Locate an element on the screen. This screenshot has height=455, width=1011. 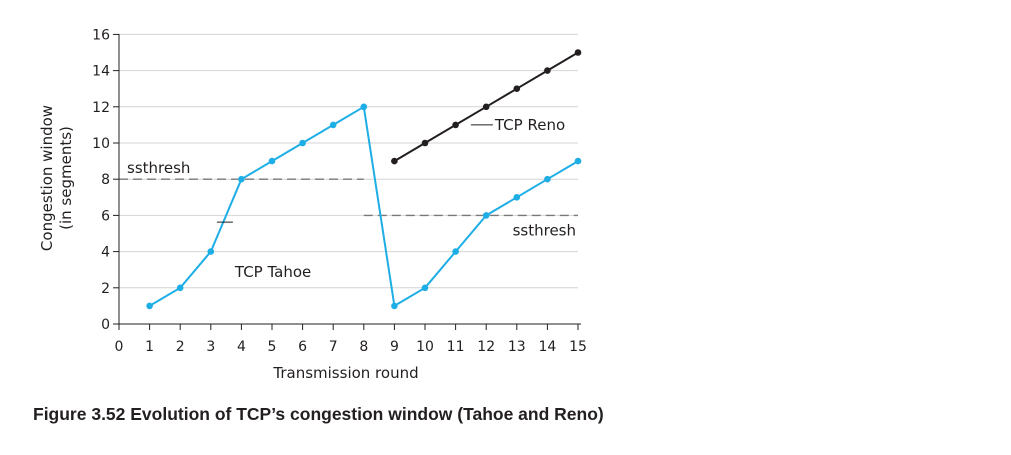
y-tick-label: 8 is located at coordinates (105, 180).